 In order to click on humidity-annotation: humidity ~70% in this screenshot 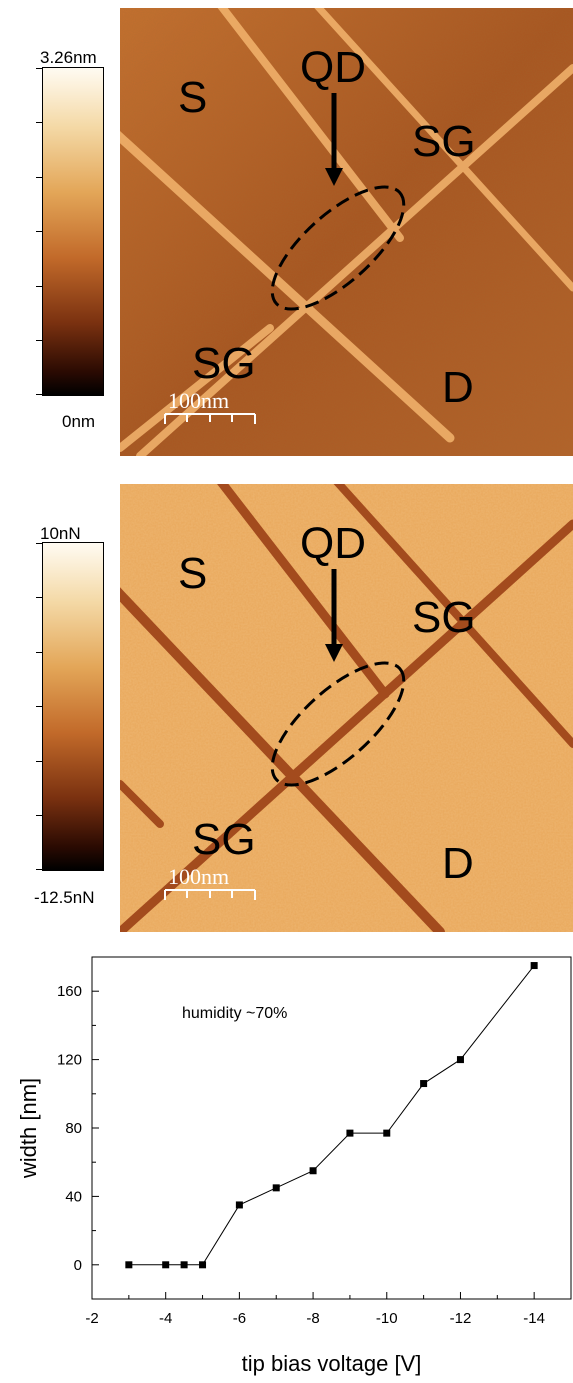, I will do `click(234, 1013)`.